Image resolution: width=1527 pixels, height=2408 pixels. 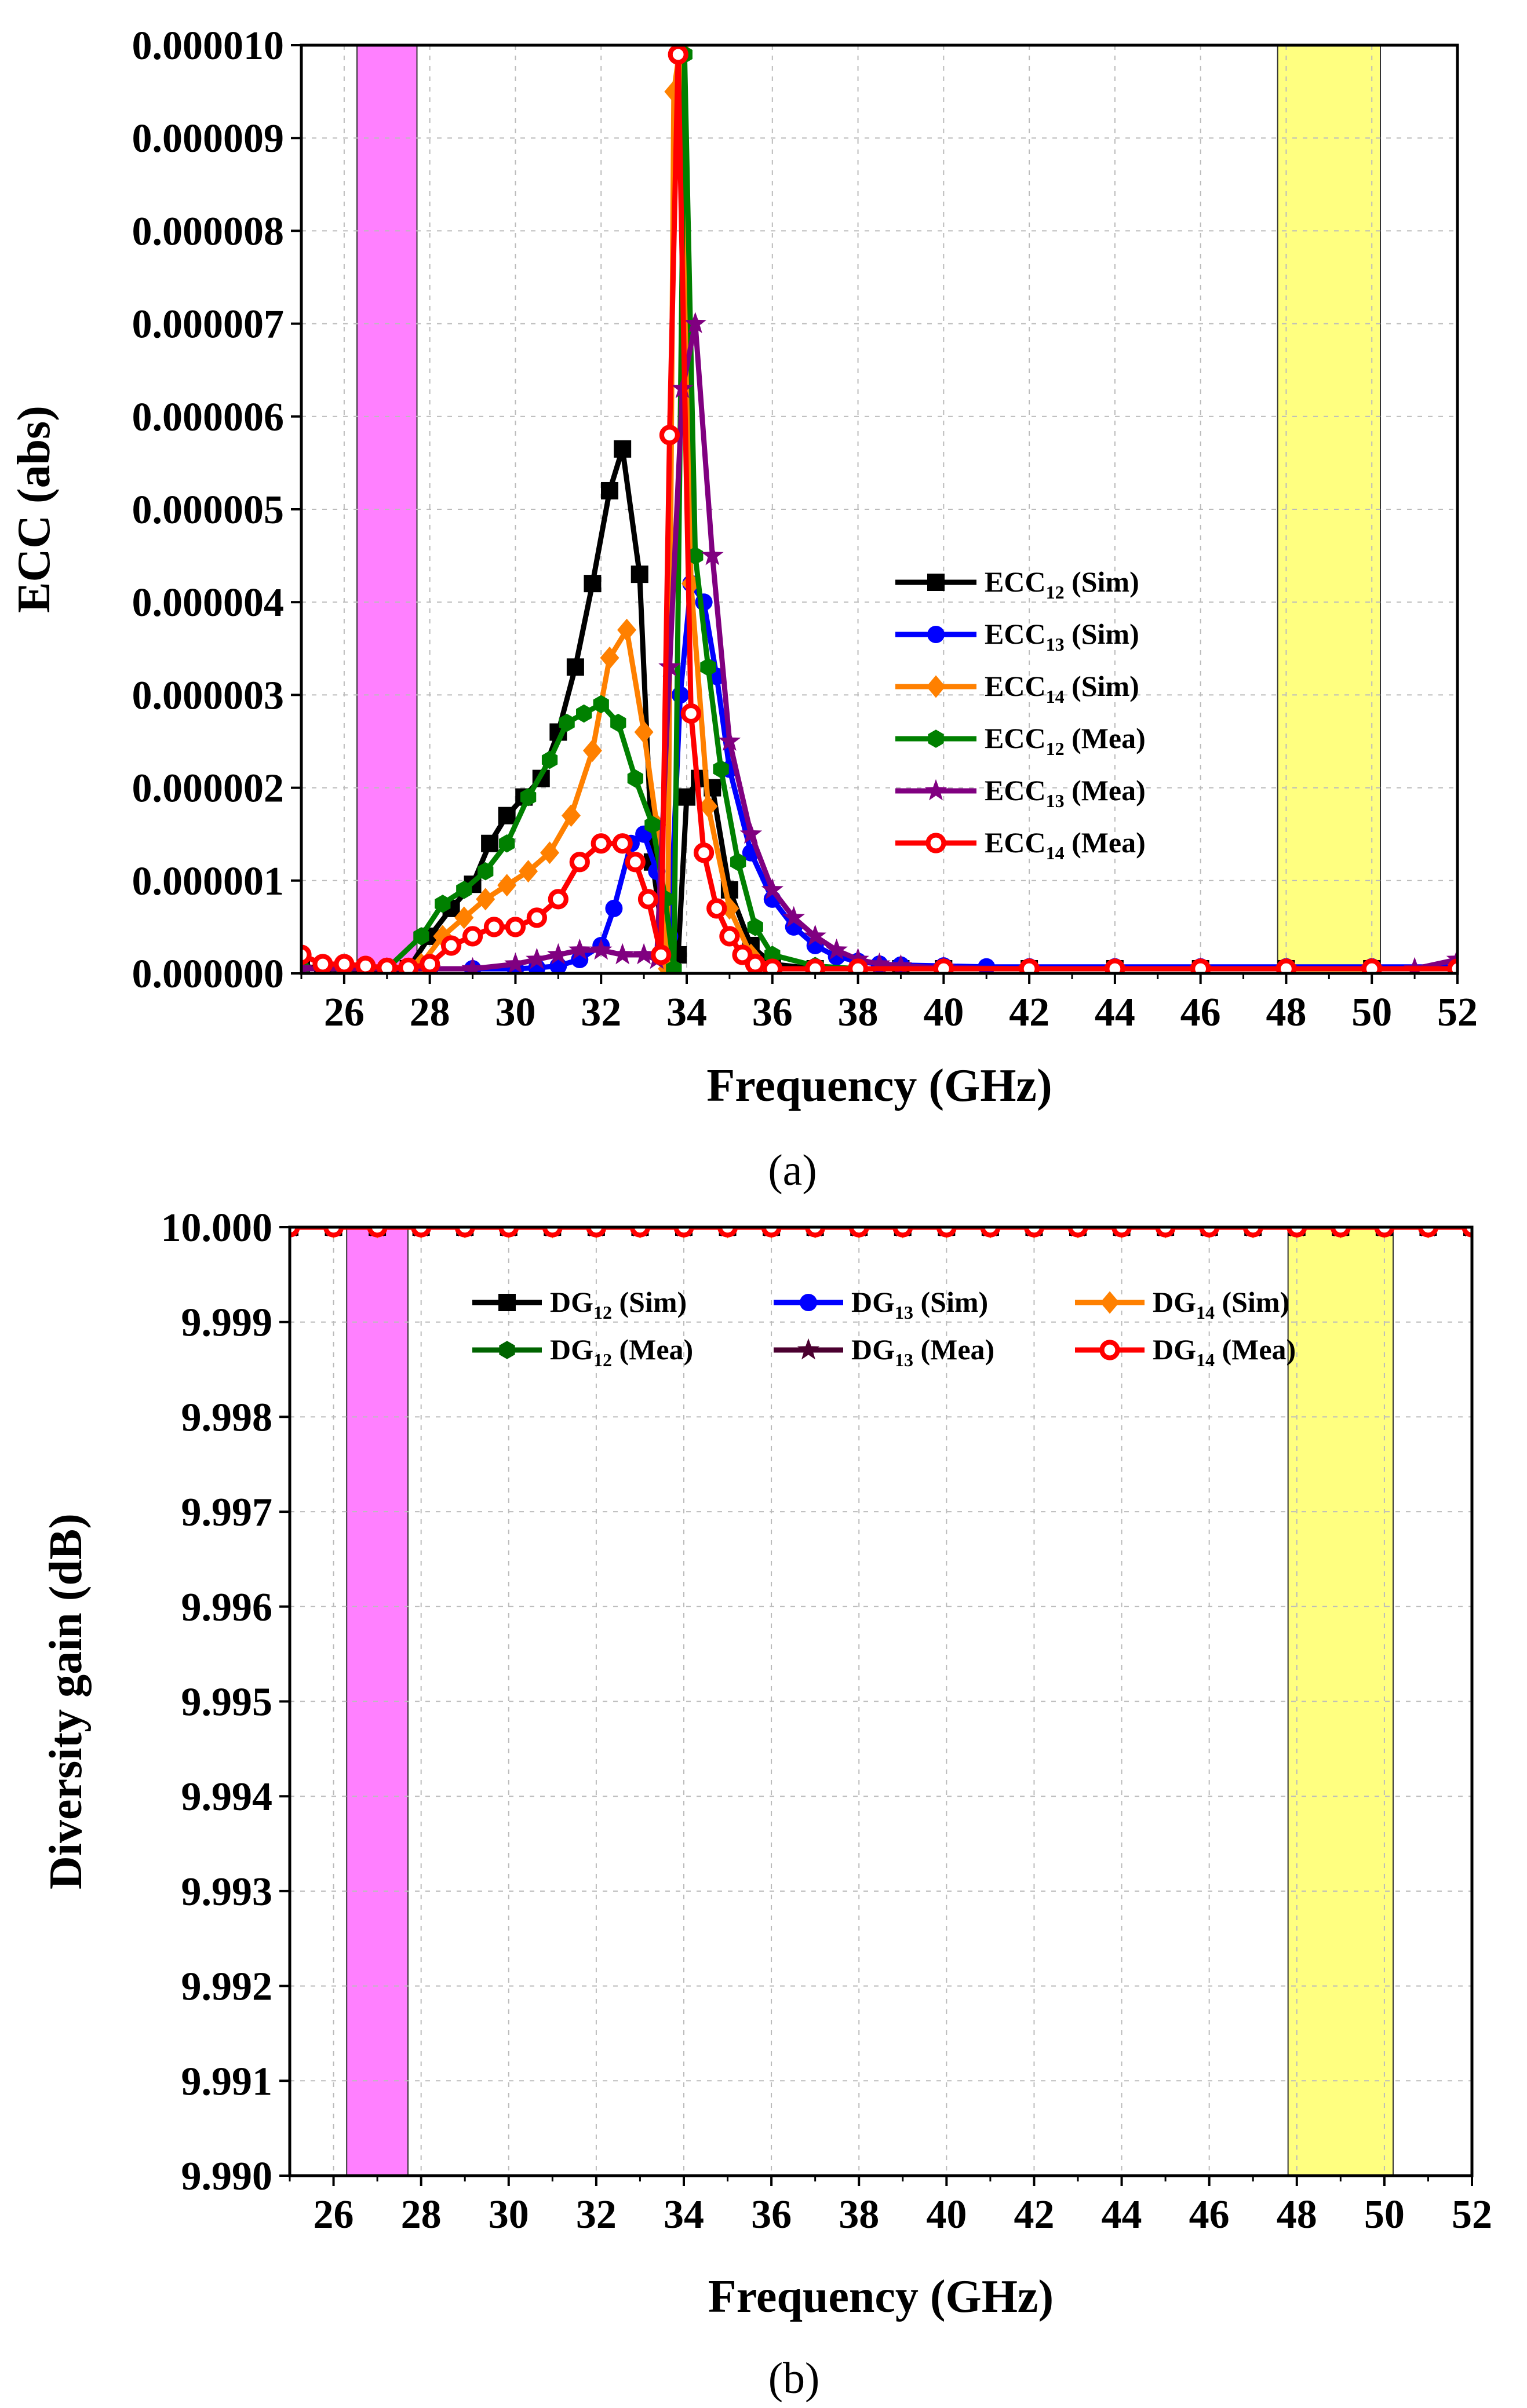 What do you see at coordinates (208, 695) in the screenshot?
I see `y-tick-label: 0.000003` at bounding box center [208, 695].